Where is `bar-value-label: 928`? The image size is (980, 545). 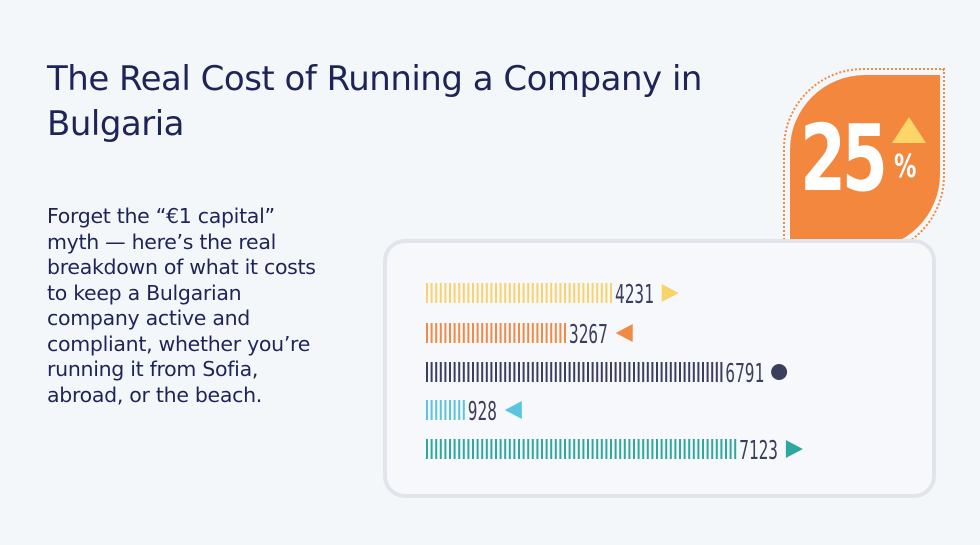
bar-value-label: 928 is located at coordinates (482, 412).